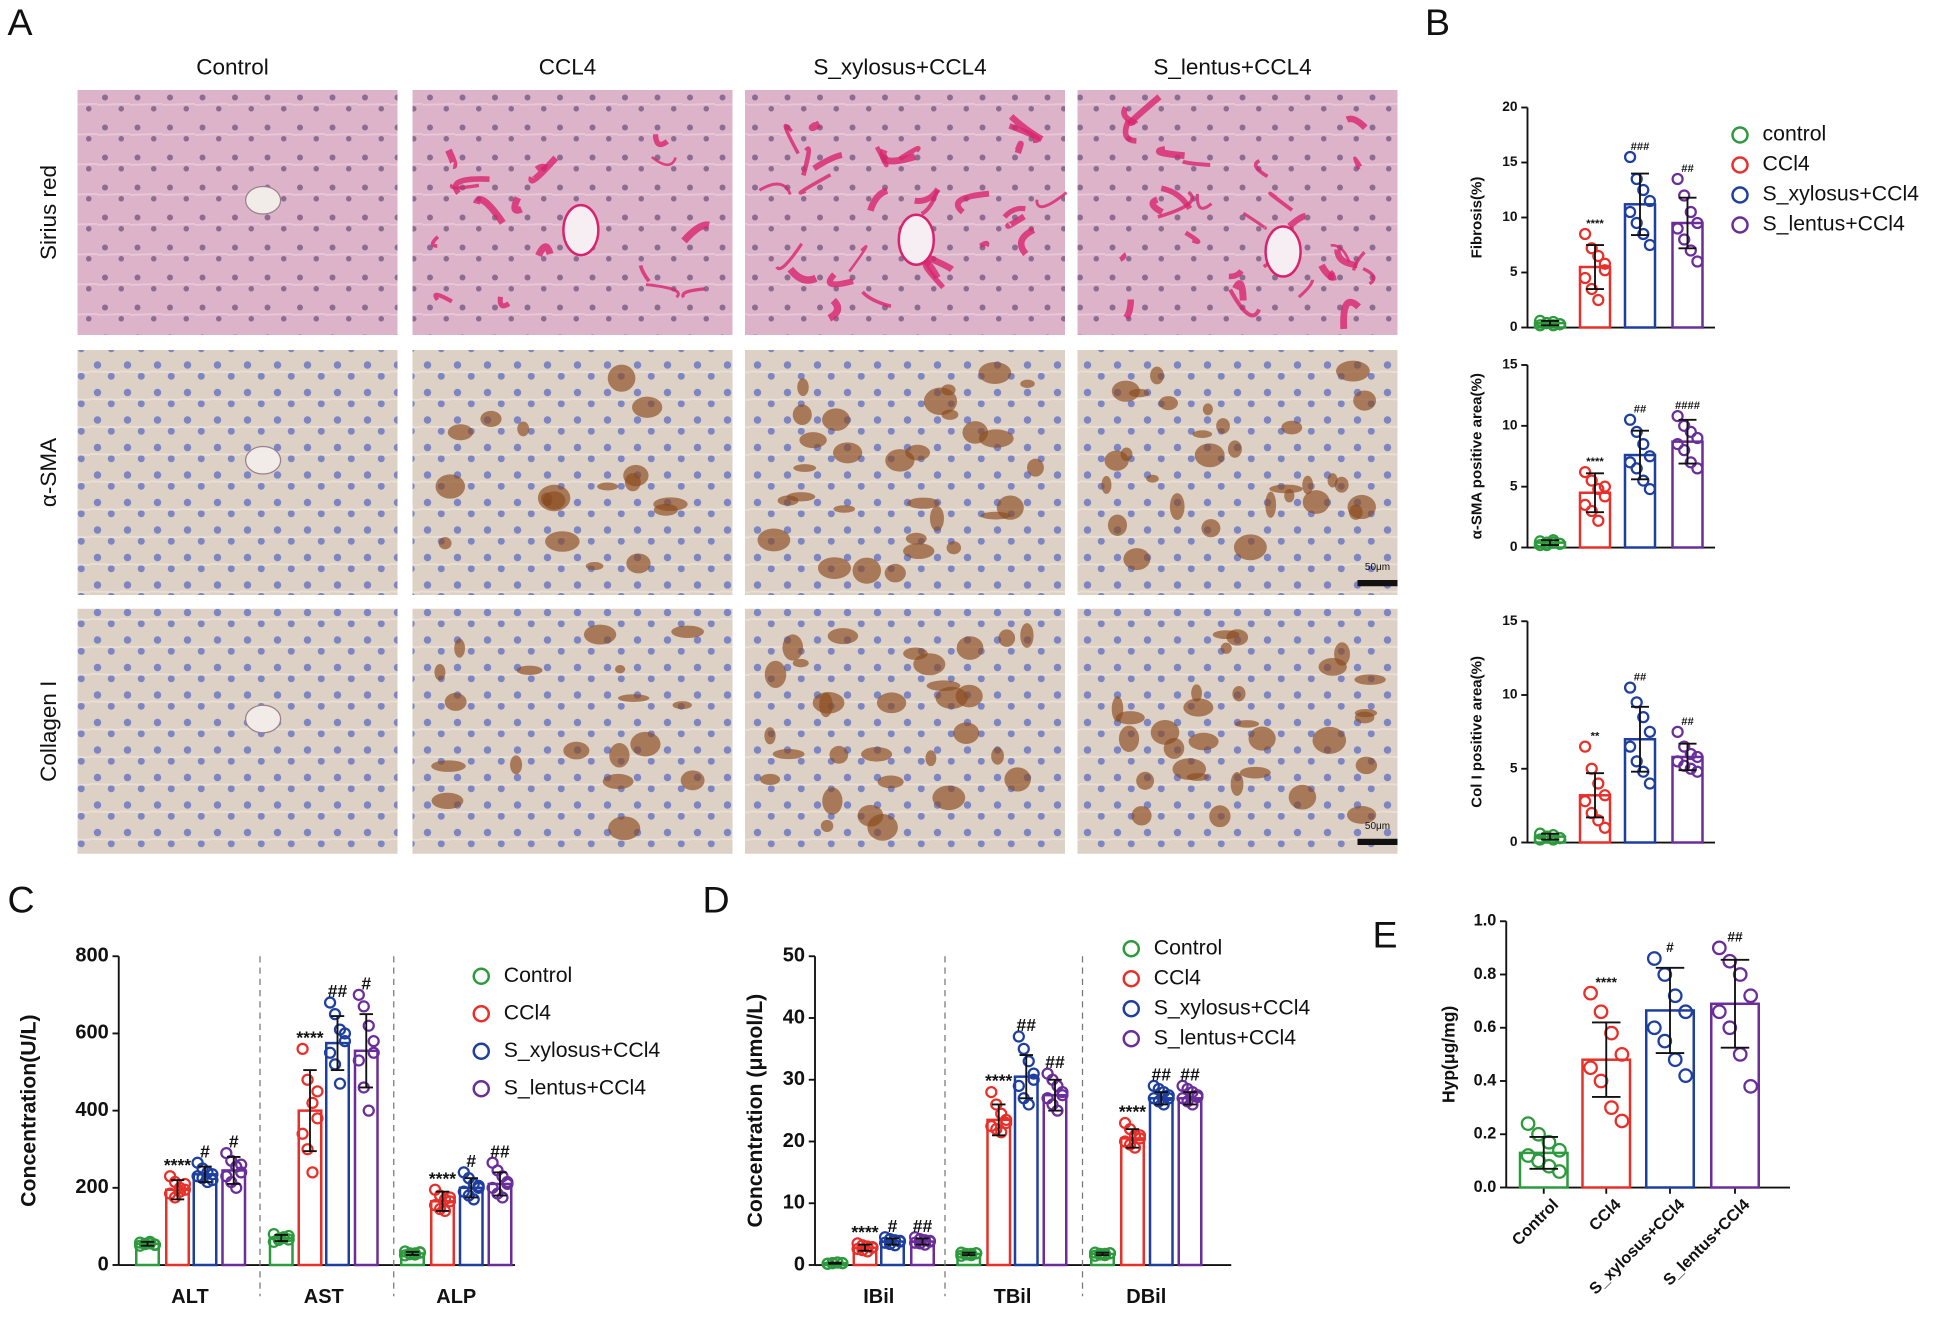  Describe the element at coordinates (794, 1017) in the screenshot. I see `y-tick-label: 40` at that location.